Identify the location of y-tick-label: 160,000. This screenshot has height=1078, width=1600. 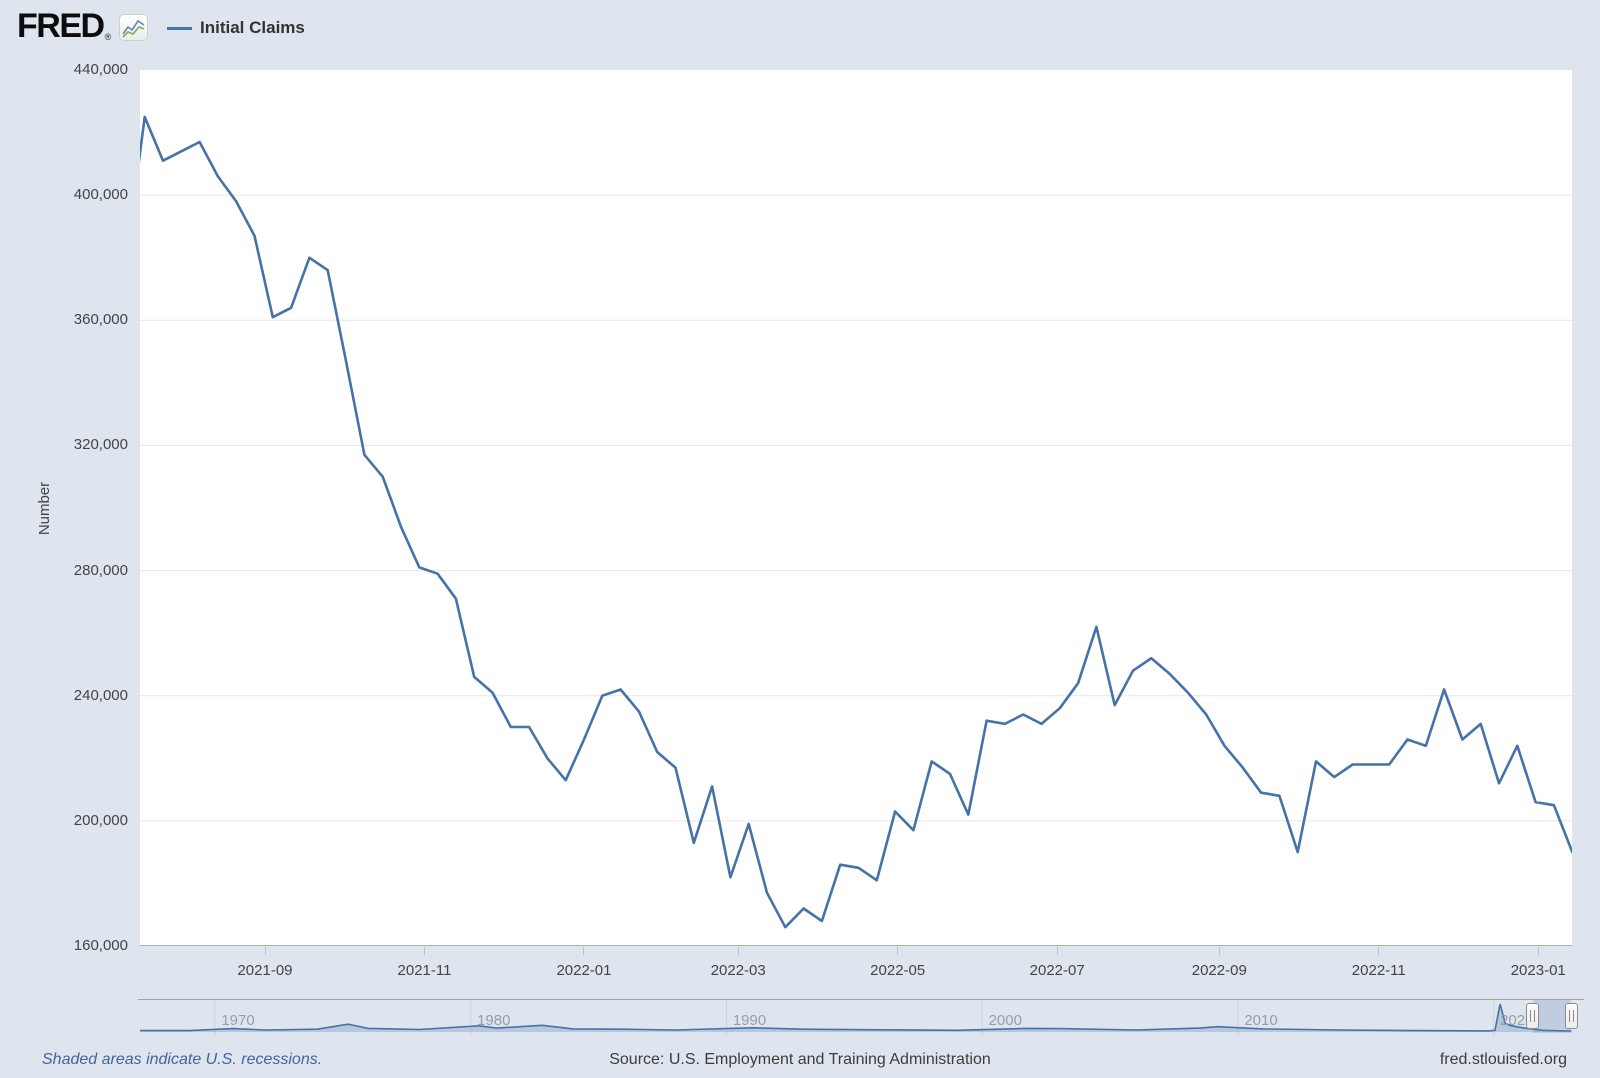
(100, 945).